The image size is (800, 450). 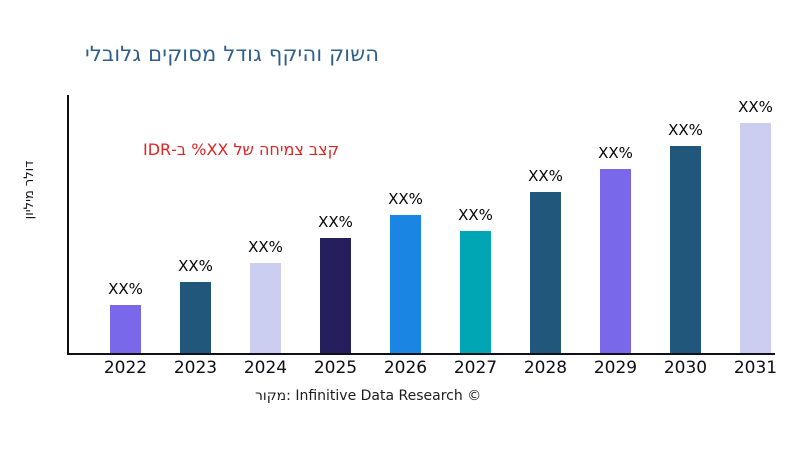 I want to click on source-note: מקור: Infinitive Data Research ©, so click(x=368, y=396).